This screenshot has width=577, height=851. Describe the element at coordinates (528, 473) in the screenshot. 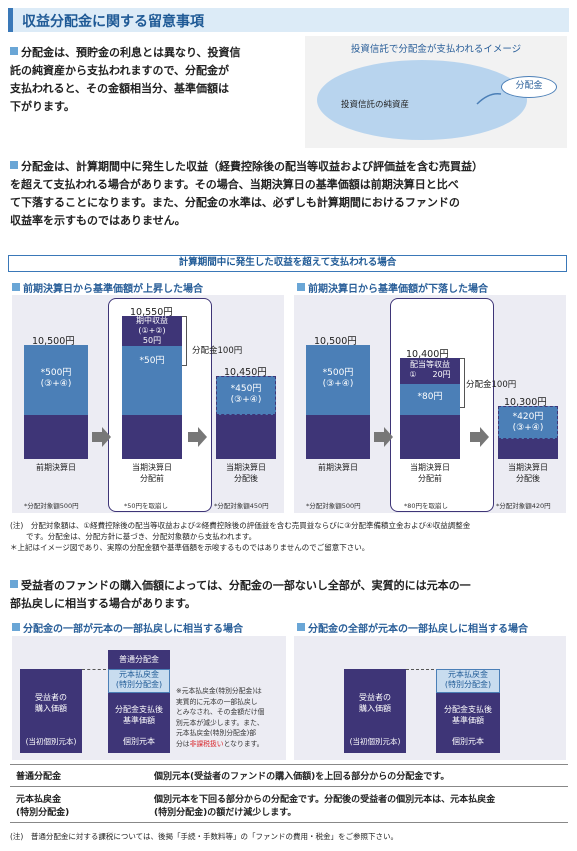

I see `right-bar3-label: 当期決算日 分配後` at that location.